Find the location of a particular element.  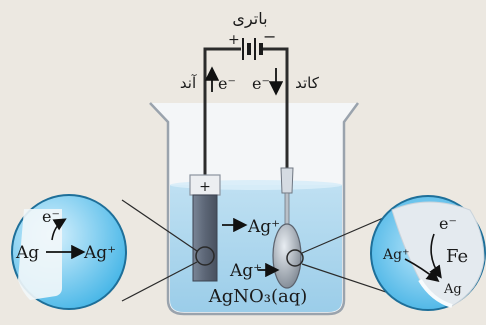

anode-label: آند is located at coordinates (188, 83).